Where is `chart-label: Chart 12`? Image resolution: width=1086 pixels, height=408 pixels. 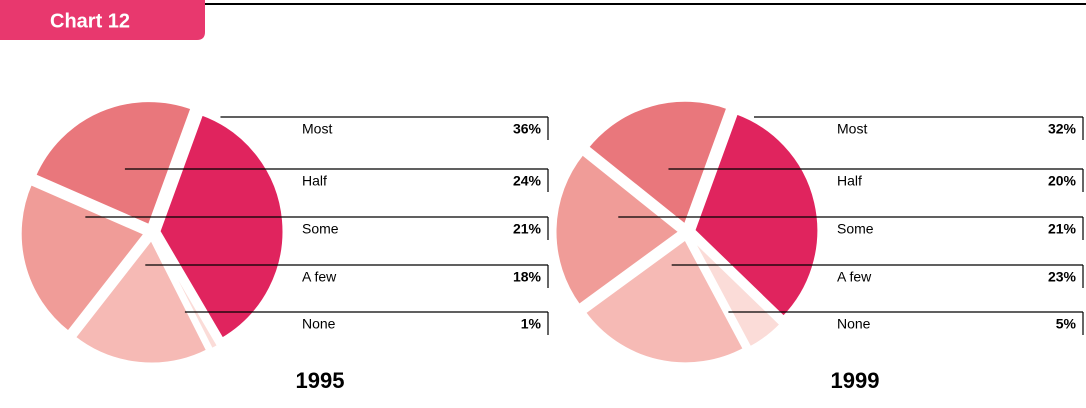
chart-label: Chart 12 is located at coordinates (90, 21).